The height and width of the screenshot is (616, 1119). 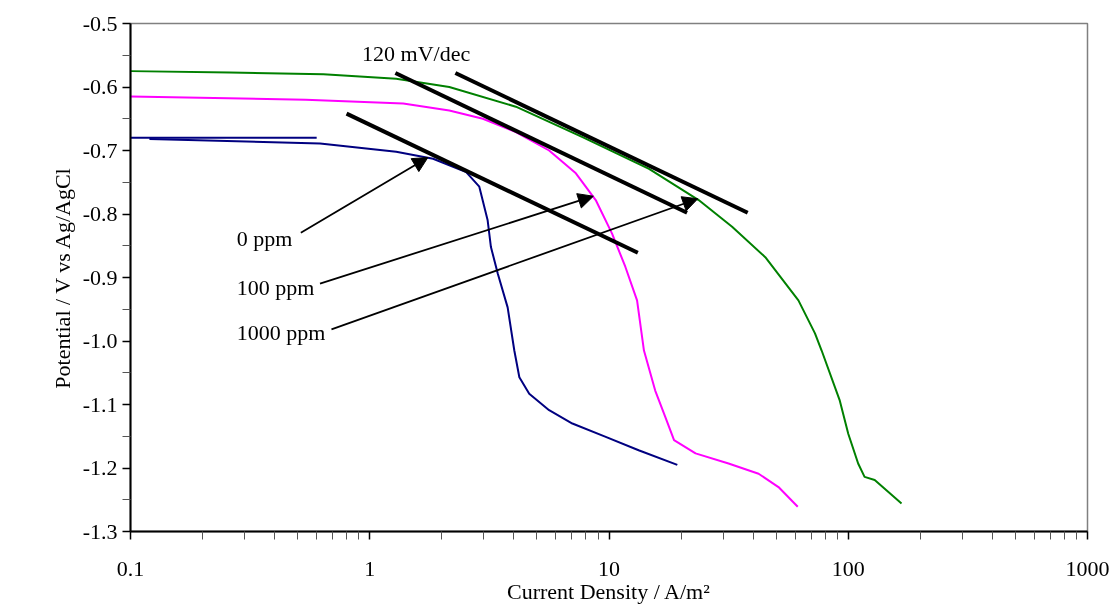 What do you see at coordinates (264, 238) in the screenshot?
I see `annotation: 0 ppm` at bounding box center [264, 238].